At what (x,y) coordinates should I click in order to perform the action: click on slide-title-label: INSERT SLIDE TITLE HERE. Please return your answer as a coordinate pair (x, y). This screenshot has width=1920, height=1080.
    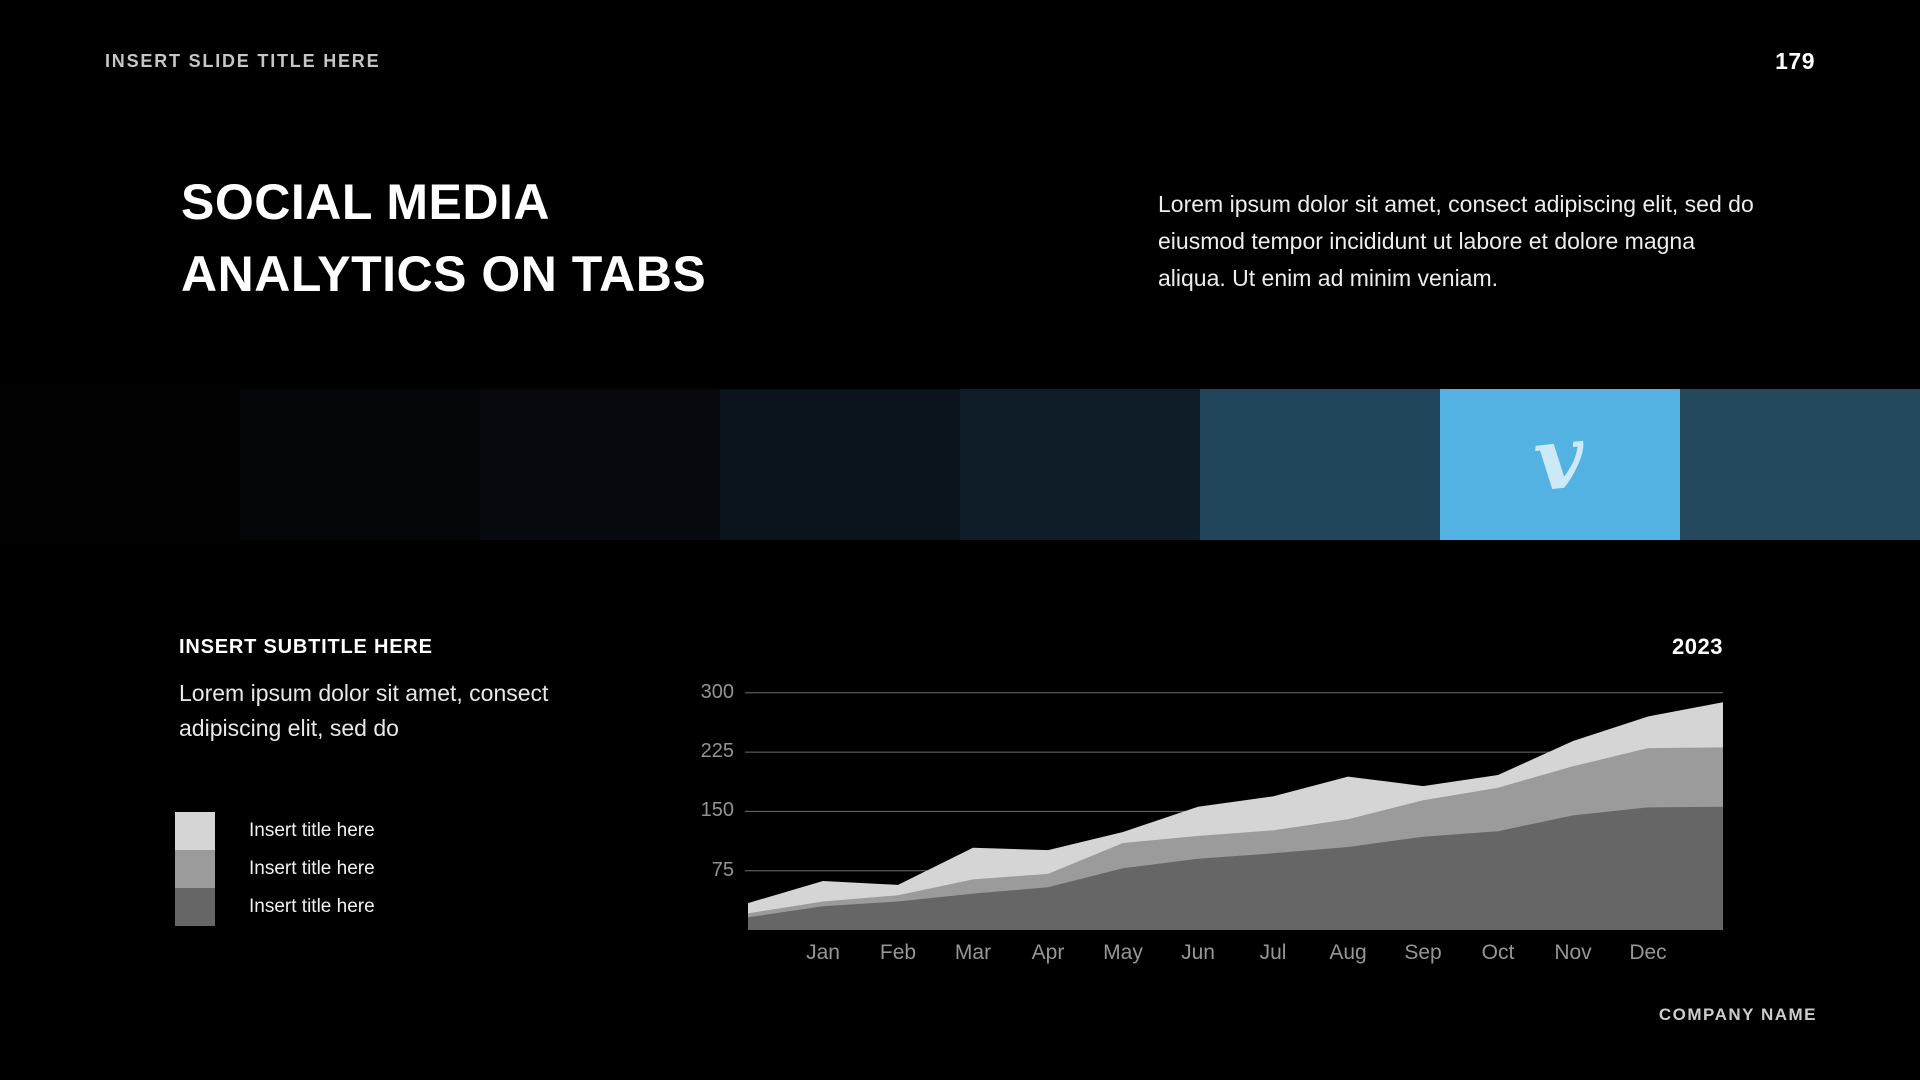
    Looking at the image, I should click on (243, 61).